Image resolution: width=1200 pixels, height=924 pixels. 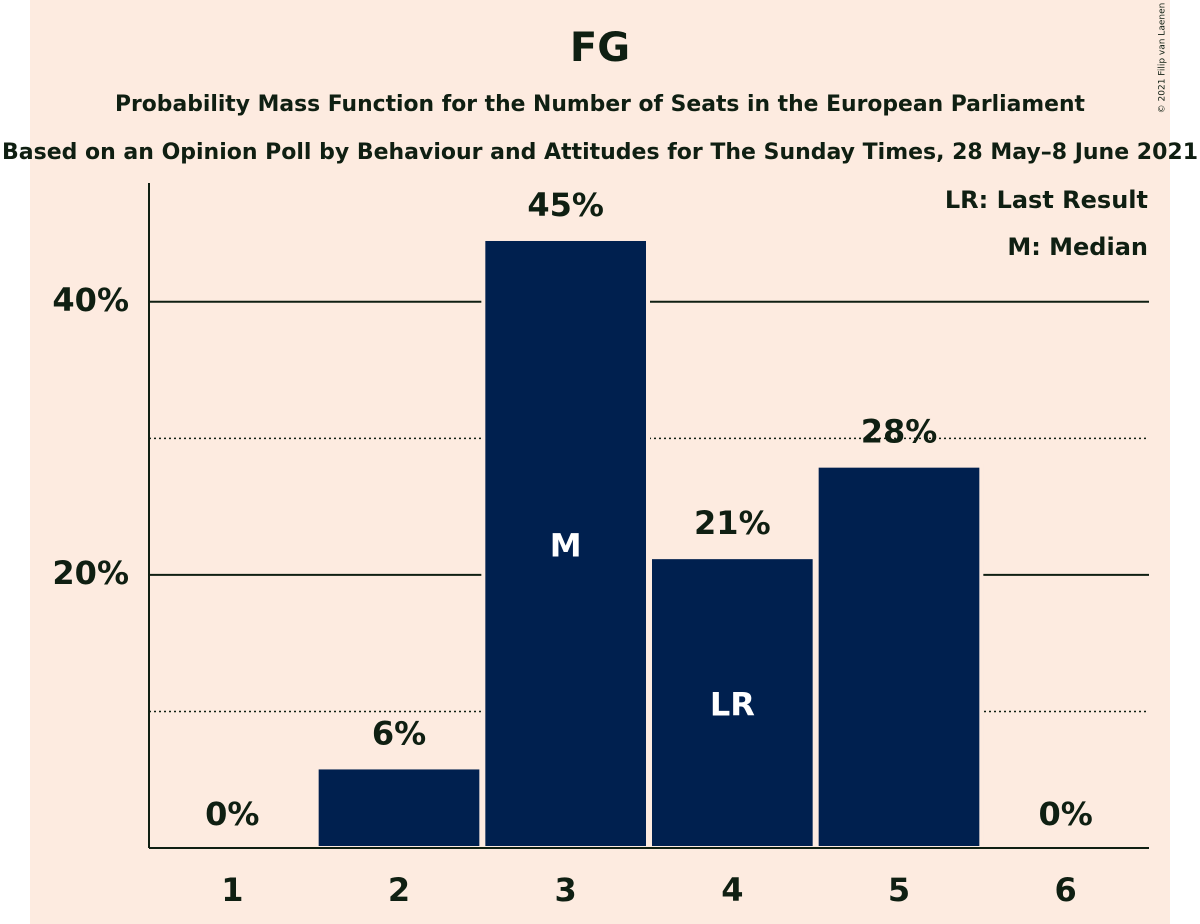 I want to click on y-tick-label: 40%, so click(x=90, y=300).